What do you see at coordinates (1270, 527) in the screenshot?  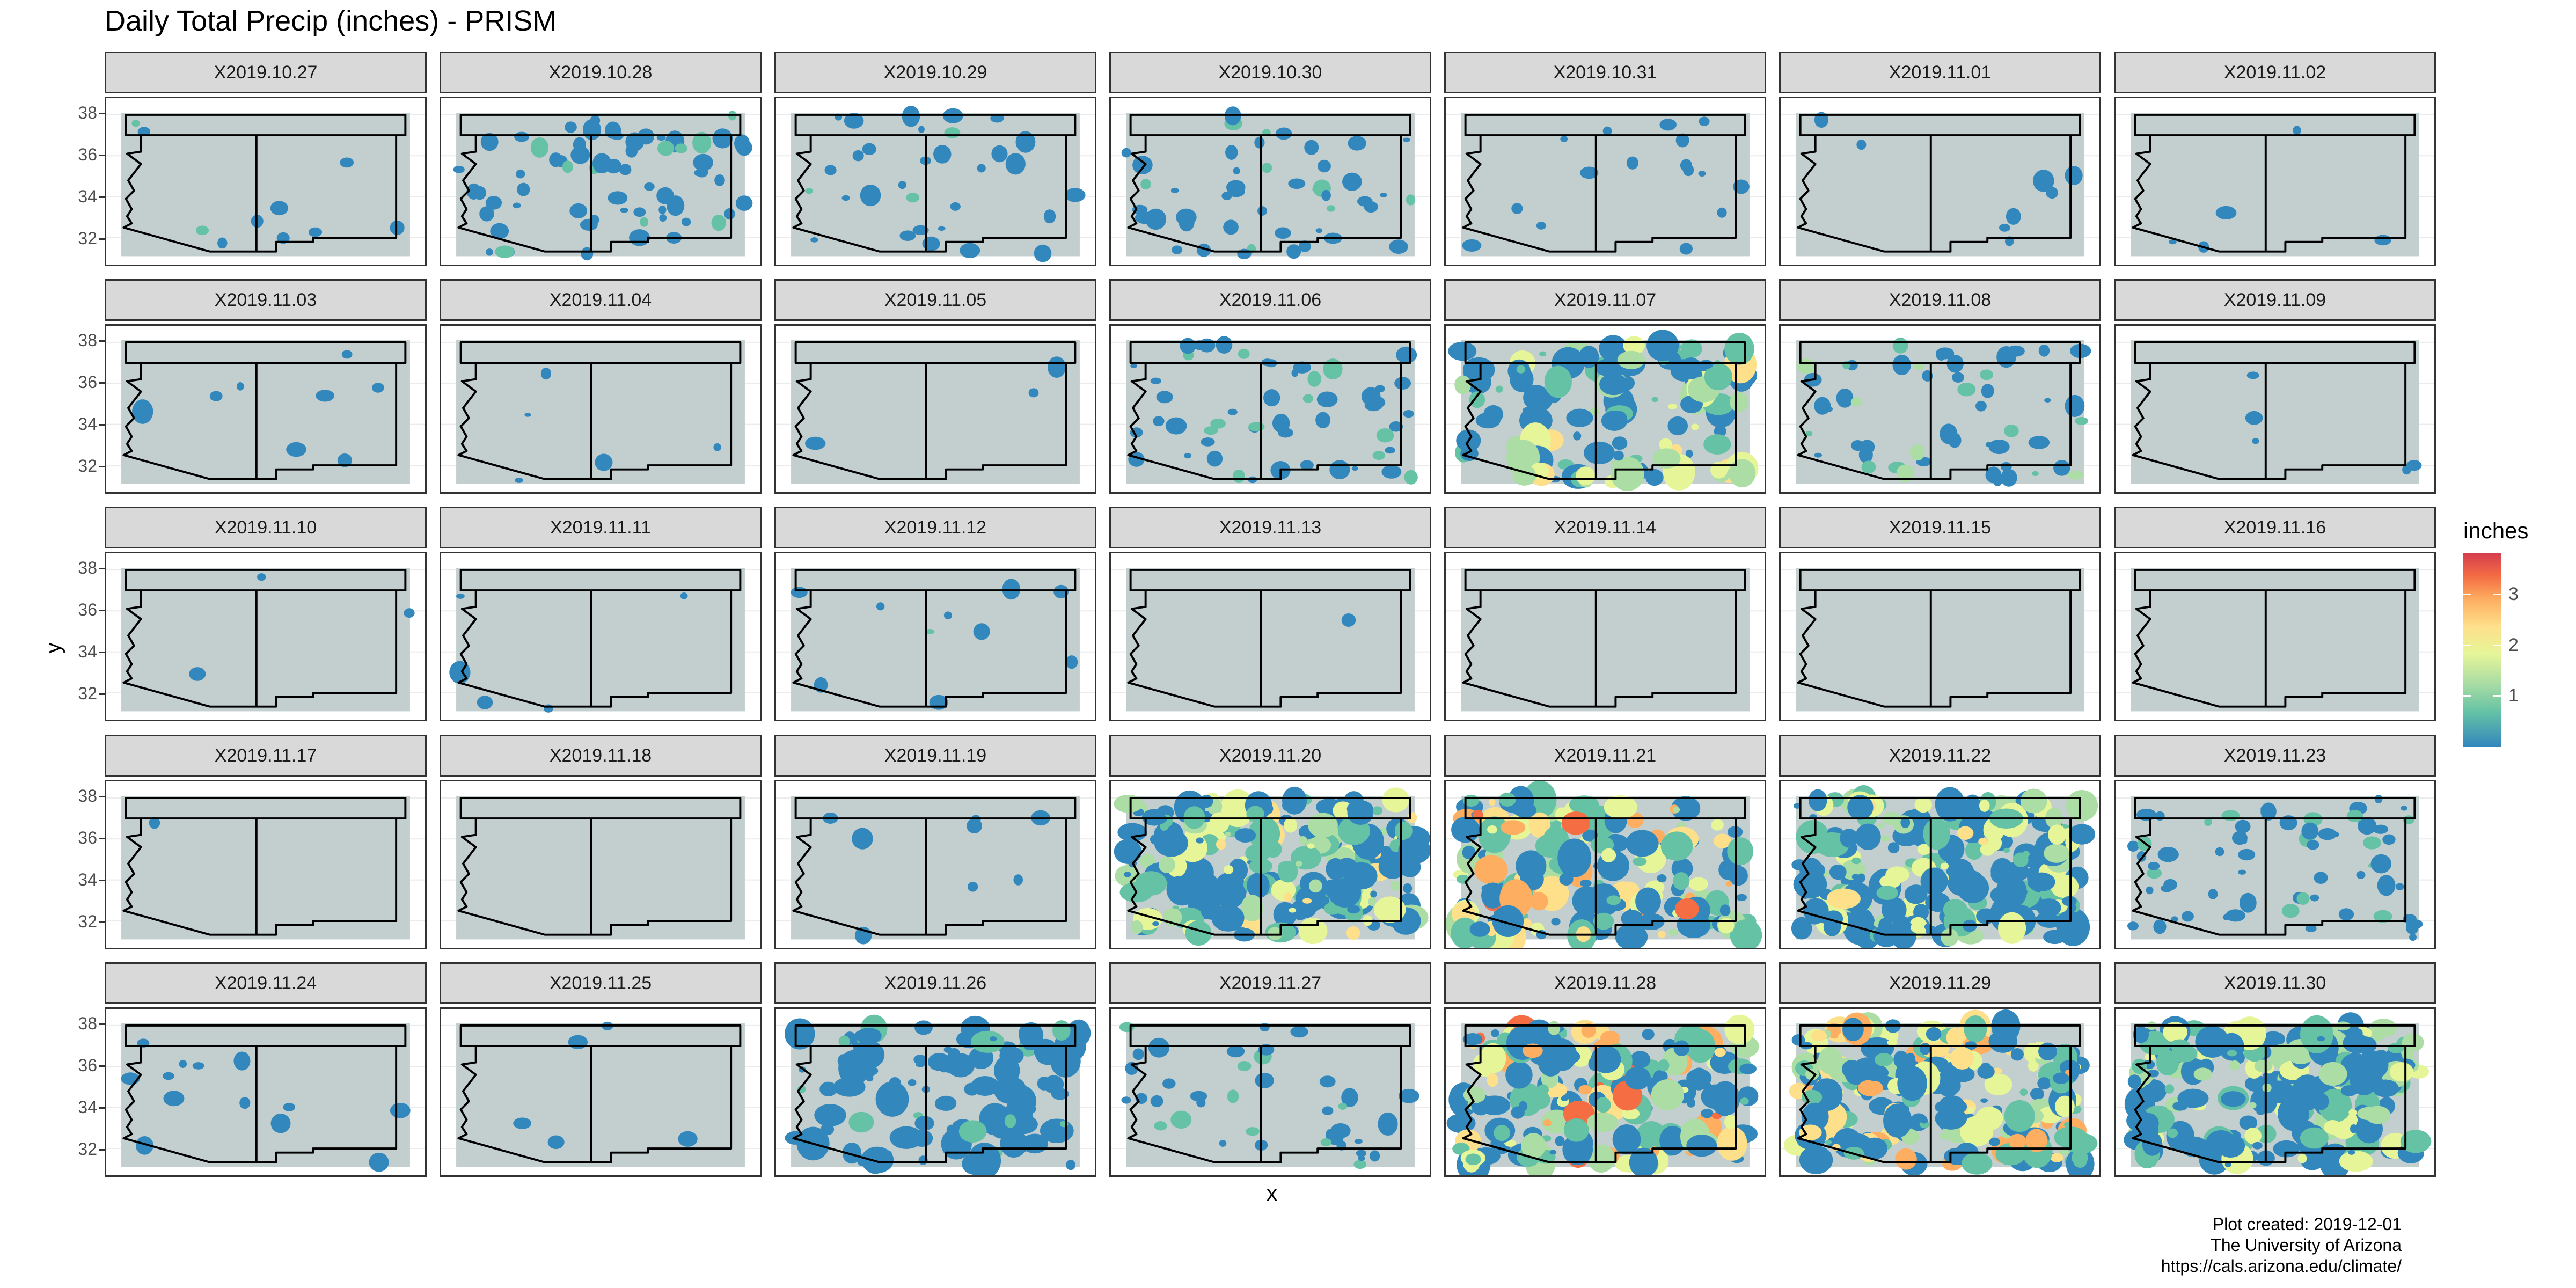 I see `facet-strip-label: X2019.11.13` at bounding box center [1270, 527].